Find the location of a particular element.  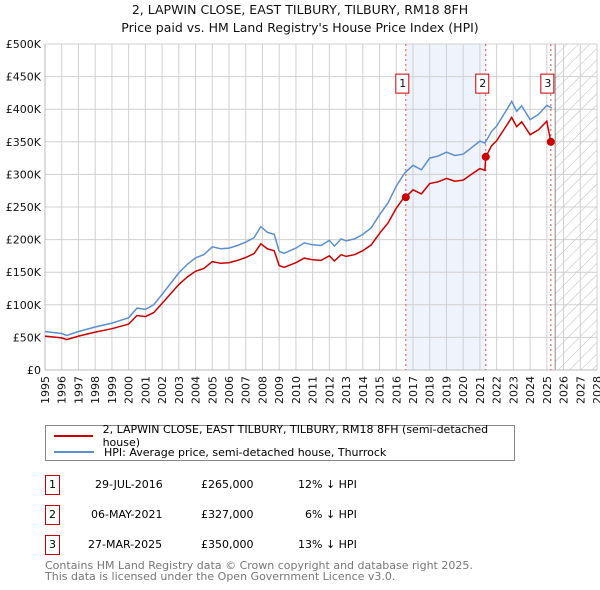

y-tick-label: £100K is located at coordinates (24, 305).